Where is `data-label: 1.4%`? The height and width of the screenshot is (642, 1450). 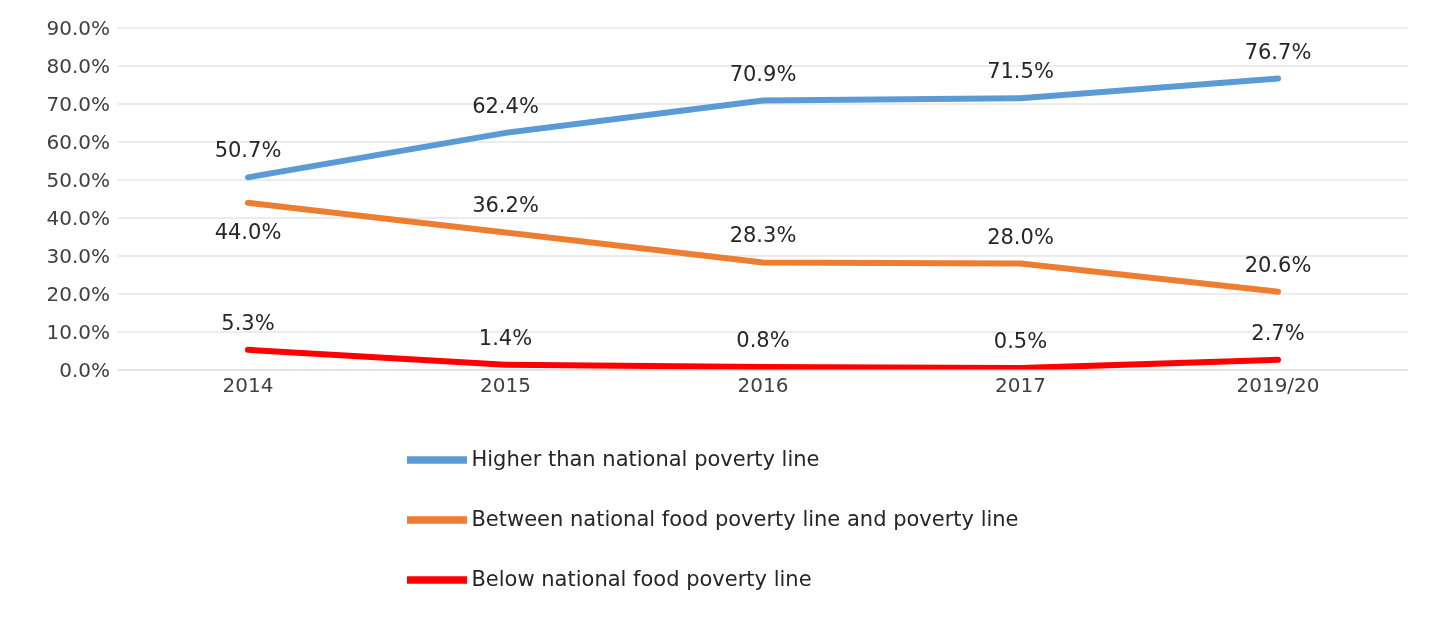 data-label: 1.4% is located at coordinates (505, 337).